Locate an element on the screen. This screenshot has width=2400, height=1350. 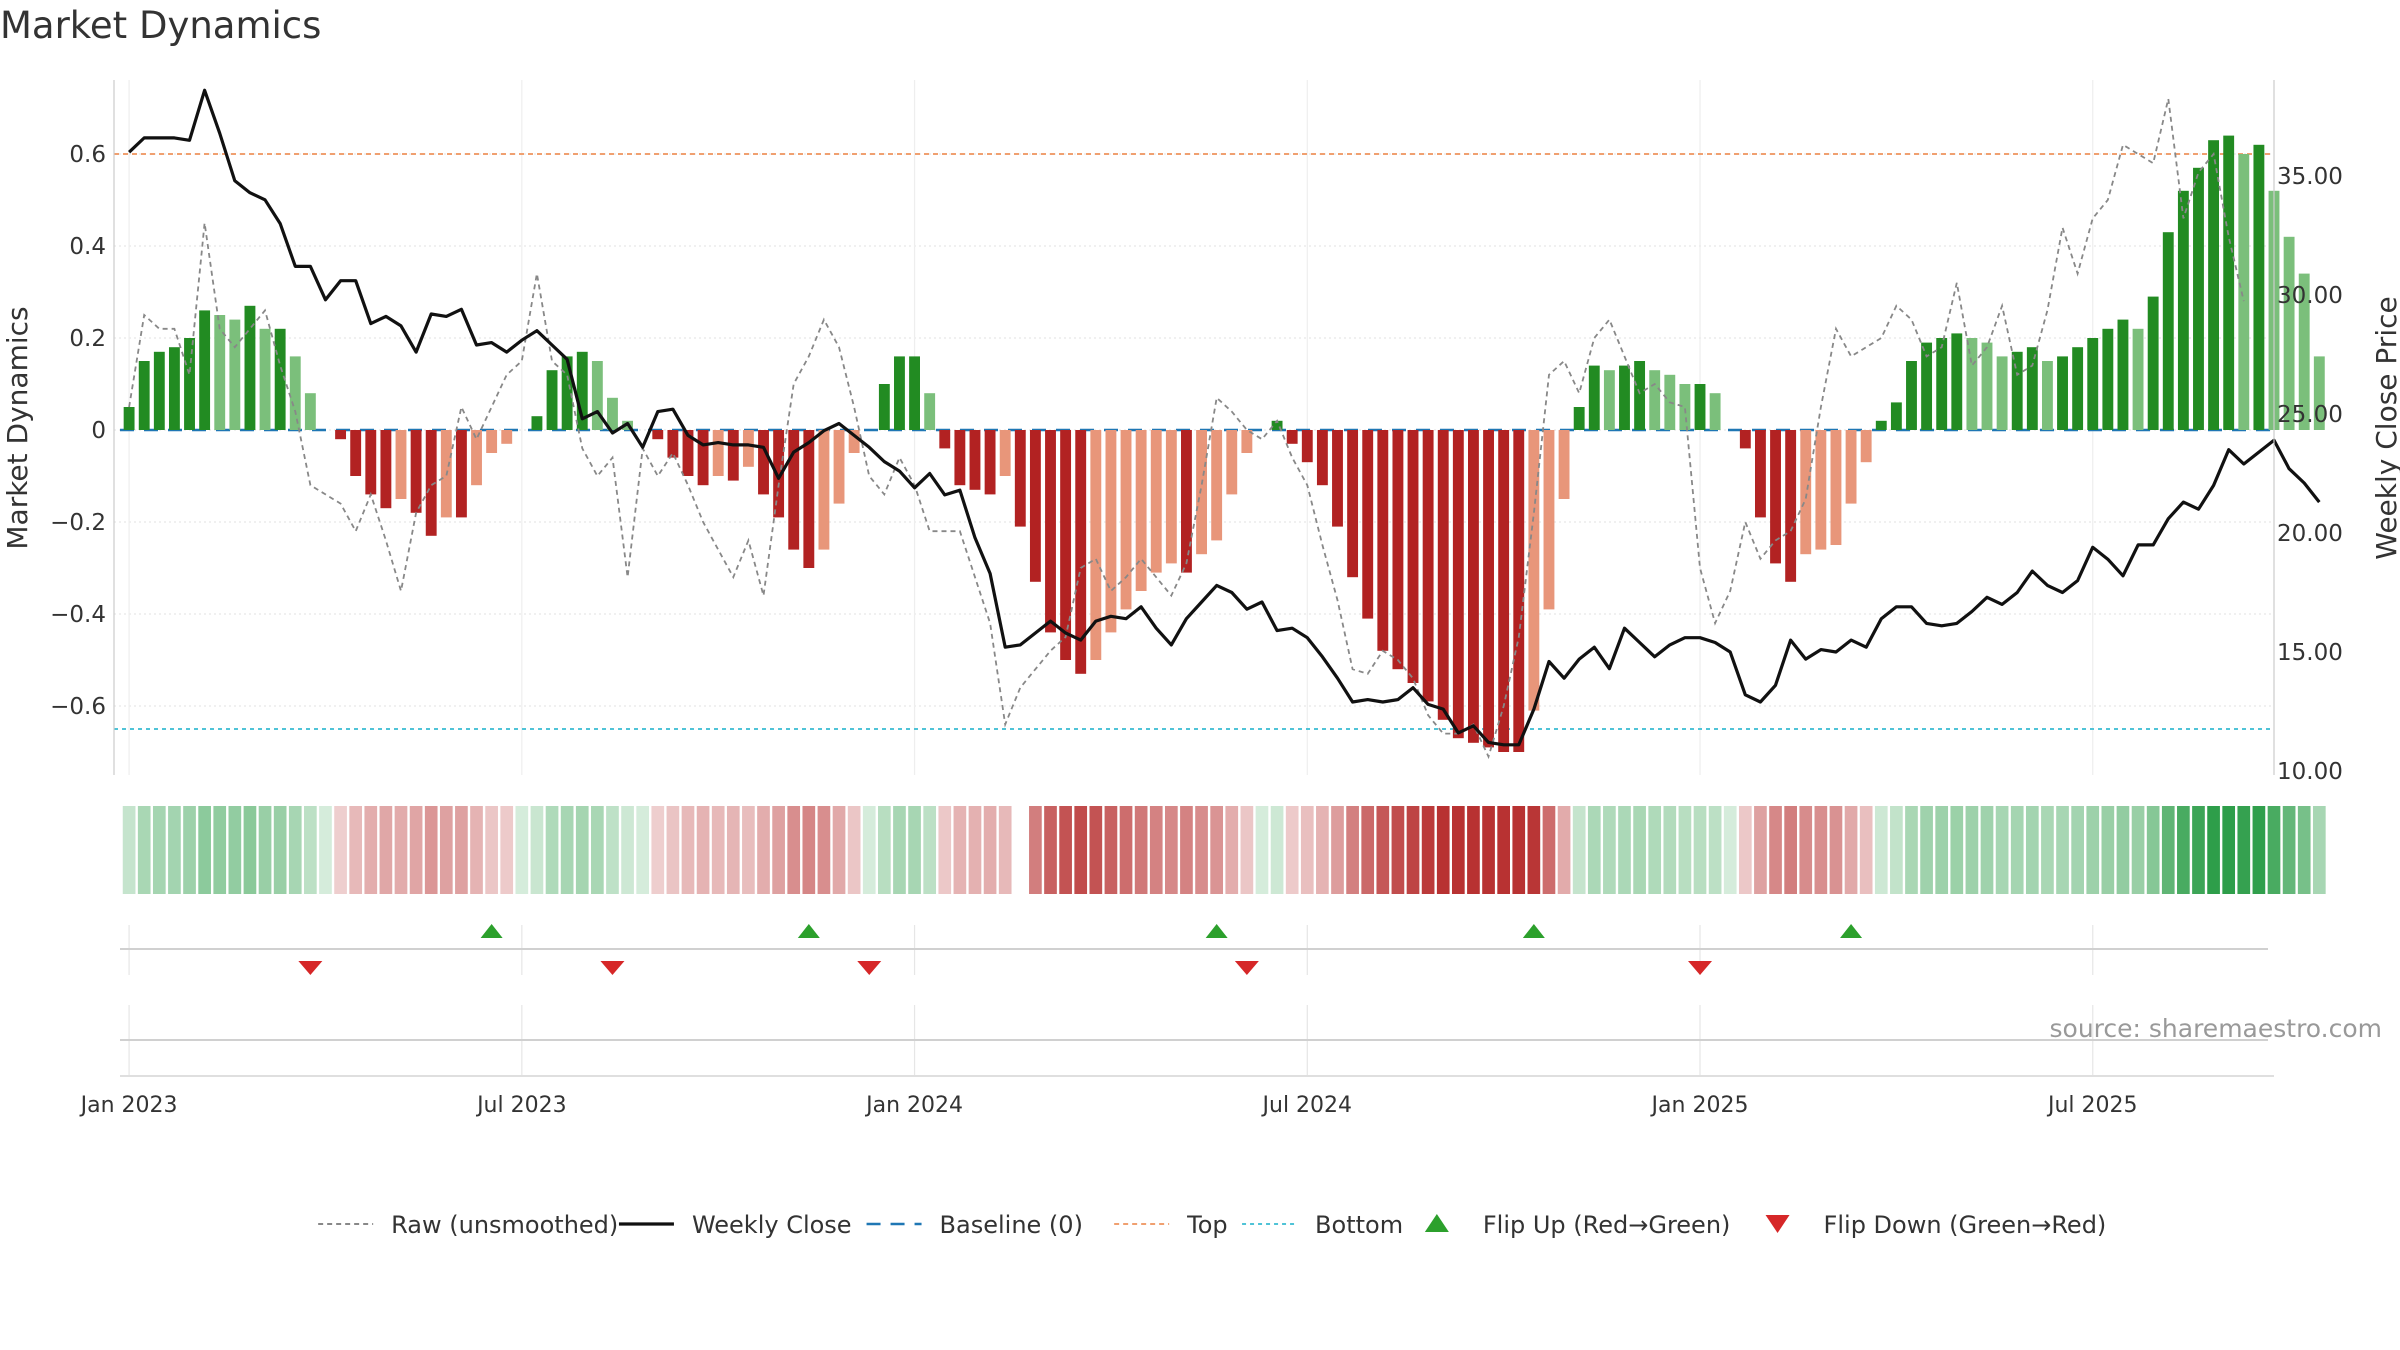
legend-item-top: Top is located at coordinates (1171, 1225).